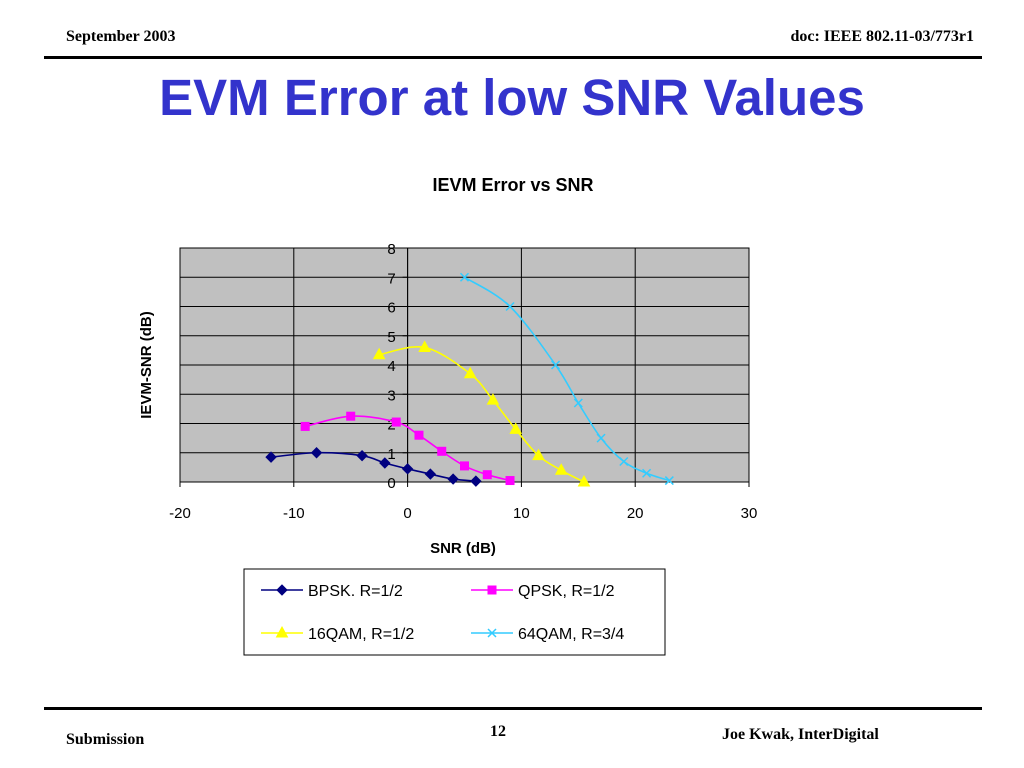  What do you see at coordinates (463, 548) in the screenshot?
I see `x-axis-label: SNR (dB)` at bounding box center [463, 548].